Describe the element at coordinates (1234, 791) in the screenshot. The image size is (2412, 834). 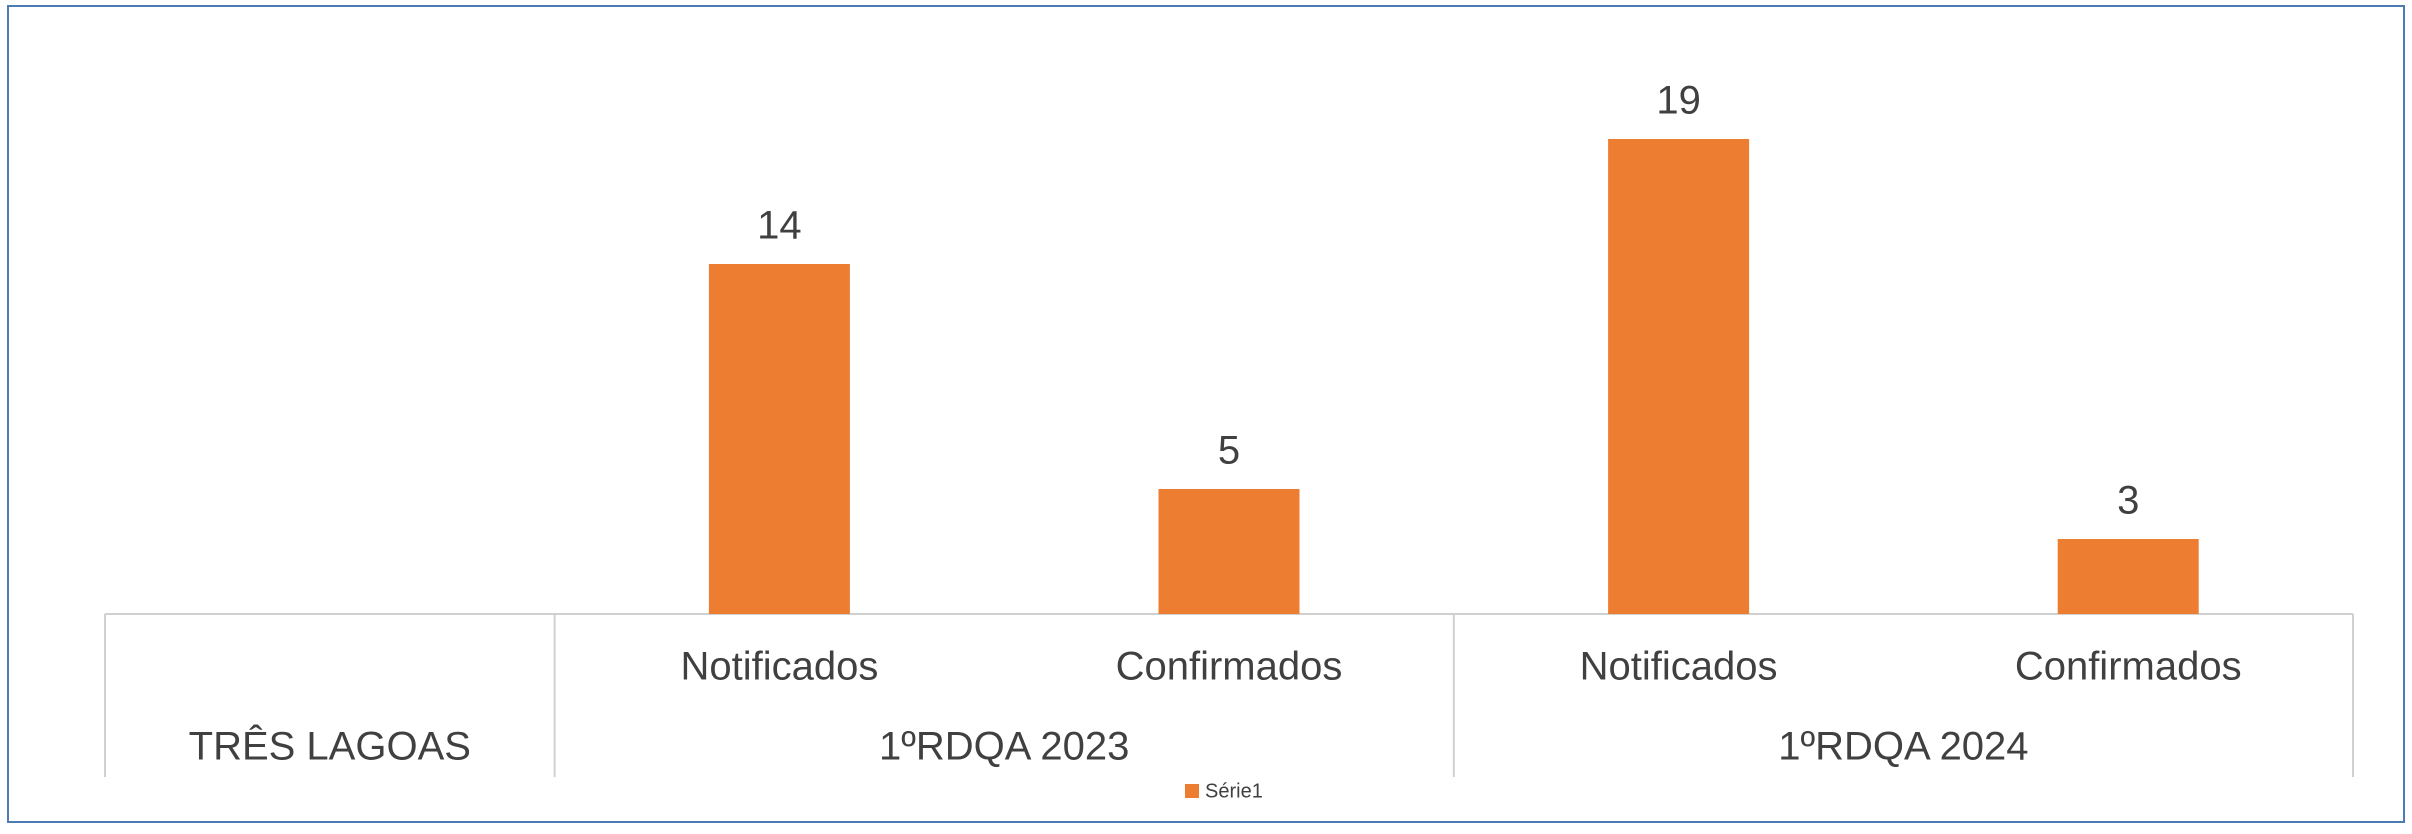
I see `legend-label: Série1` at that location.